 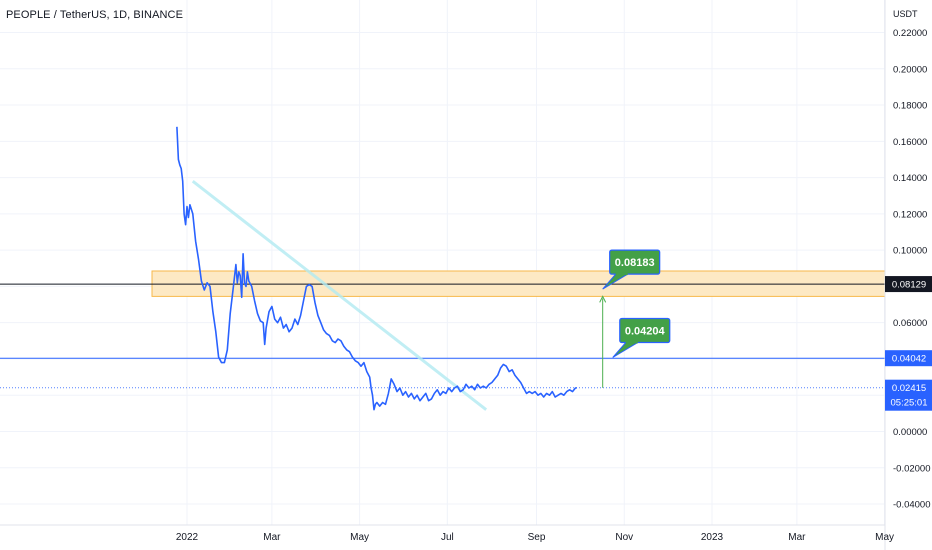 I want to click on price-tag-countdown: 05:25:01, so click(x=909, y=403).